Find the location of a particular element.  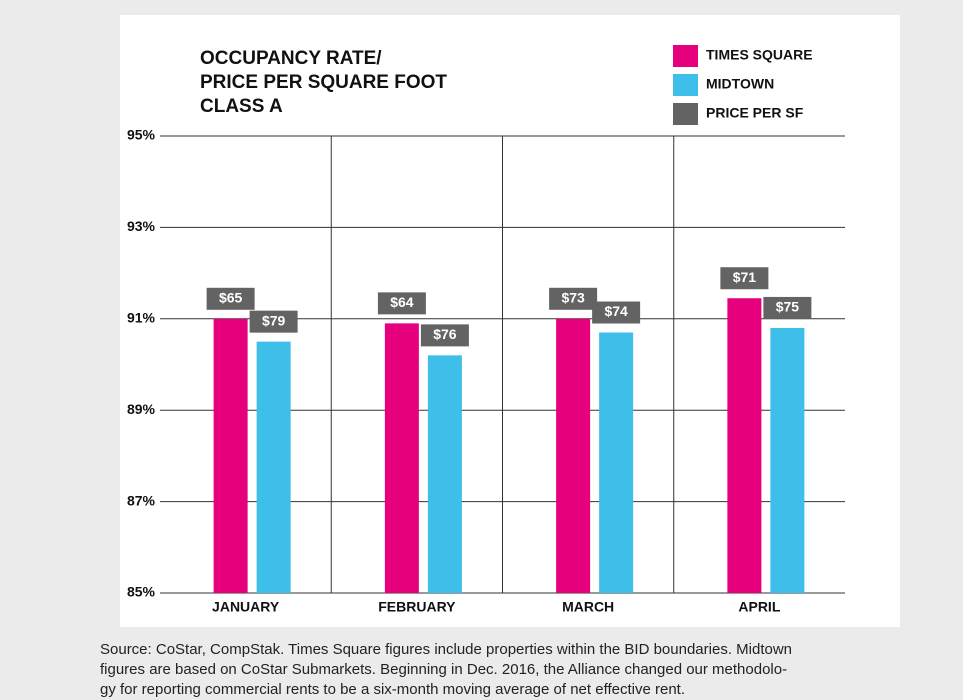

price-label: $75 is located at coordinates (788, 307).